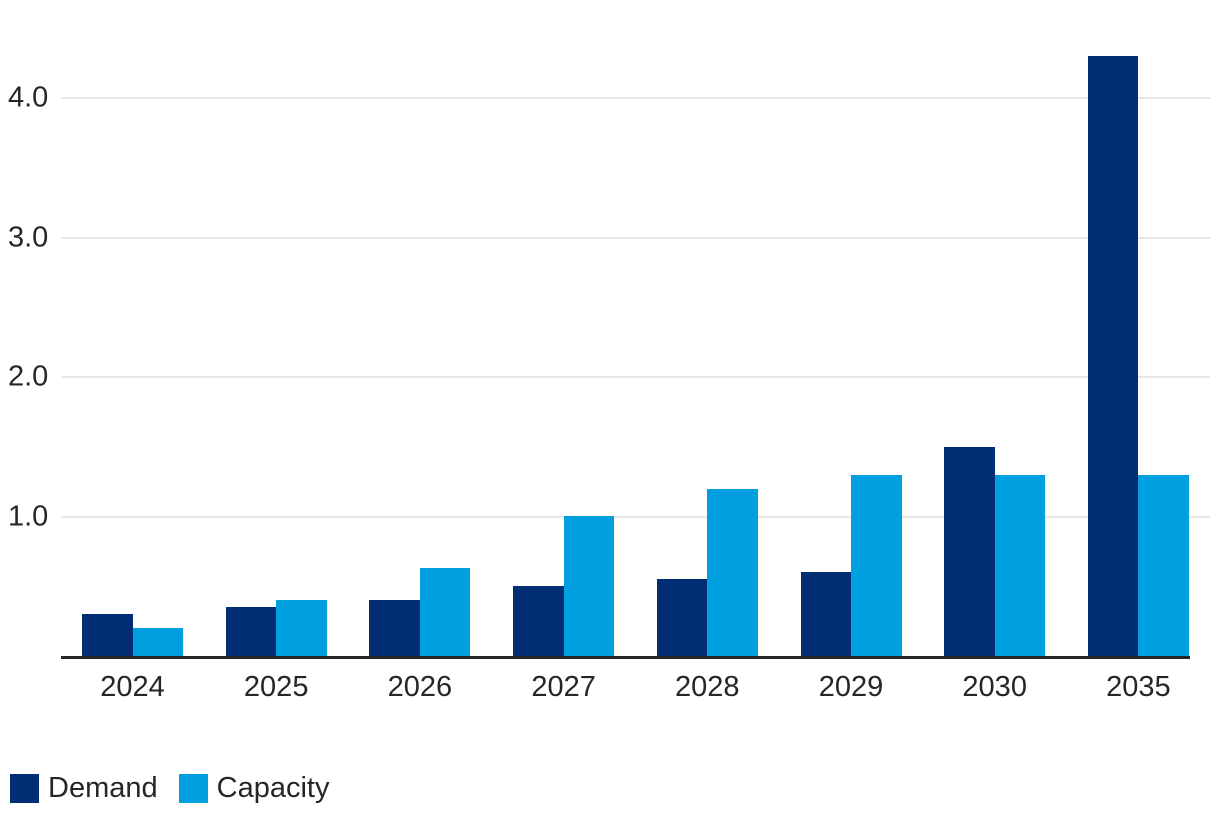 This screenshot has height=830, width=1220. I want to click on bar-capacity-2028, so click(732, 572).